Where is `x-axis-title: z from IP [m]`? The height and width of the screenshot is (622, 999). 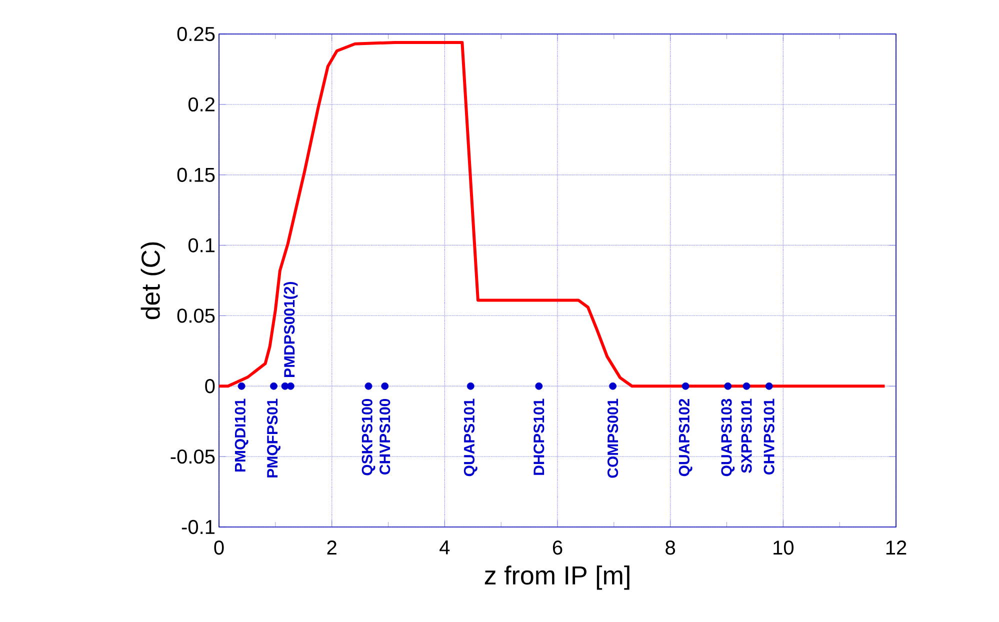
x-axis-title: z from IP [m] is located at coordinates (557, 578).